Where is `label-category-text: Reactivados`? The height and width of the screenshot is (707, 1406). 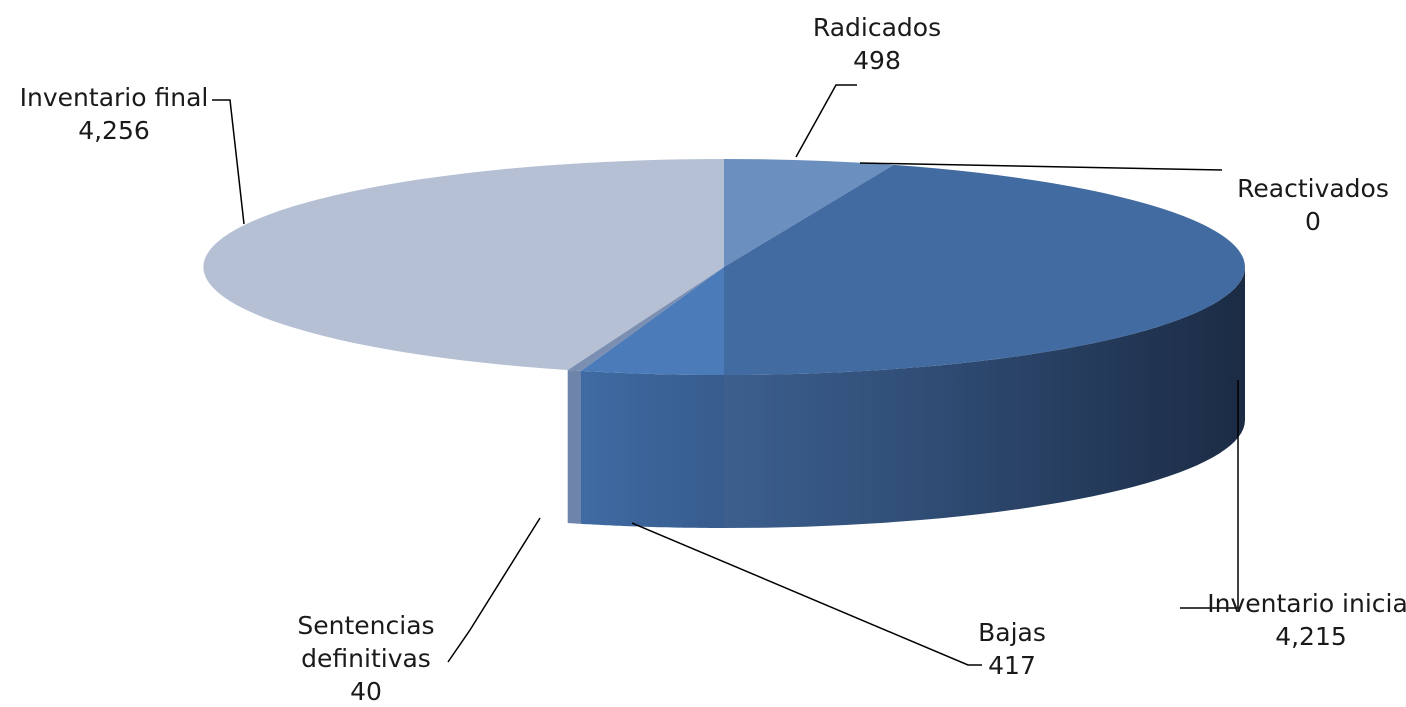
label-category-text: Reactivados is located at coordinates (1313, 188).